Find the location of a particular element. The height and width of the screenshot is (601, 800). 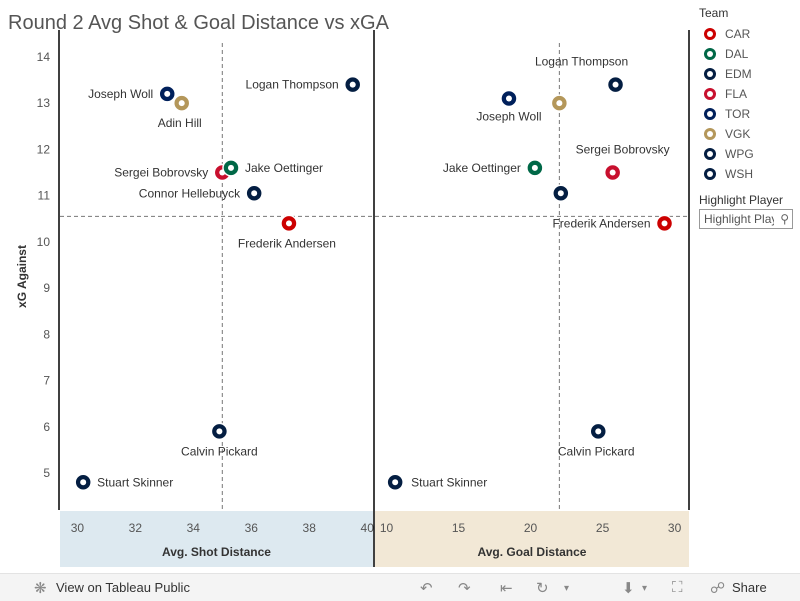

maple-leafs-logo-icon is located at coordinates (710, 114).